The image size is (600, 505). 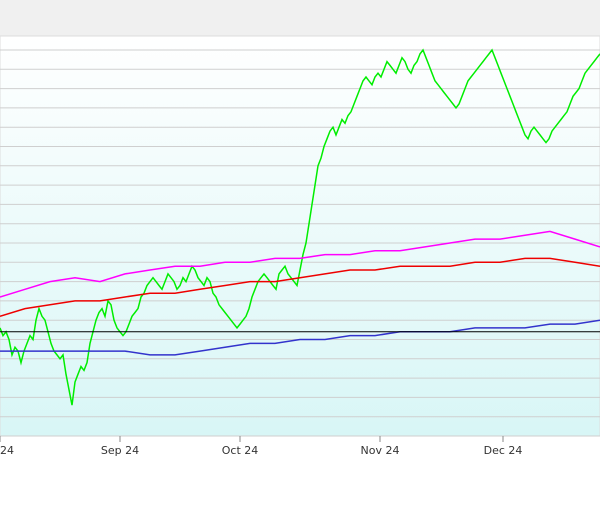 What do you see at coordinates (120, 450) in the screenshot?
I see `x-tick-label: Sep 24` at bounding box center [120, 450].